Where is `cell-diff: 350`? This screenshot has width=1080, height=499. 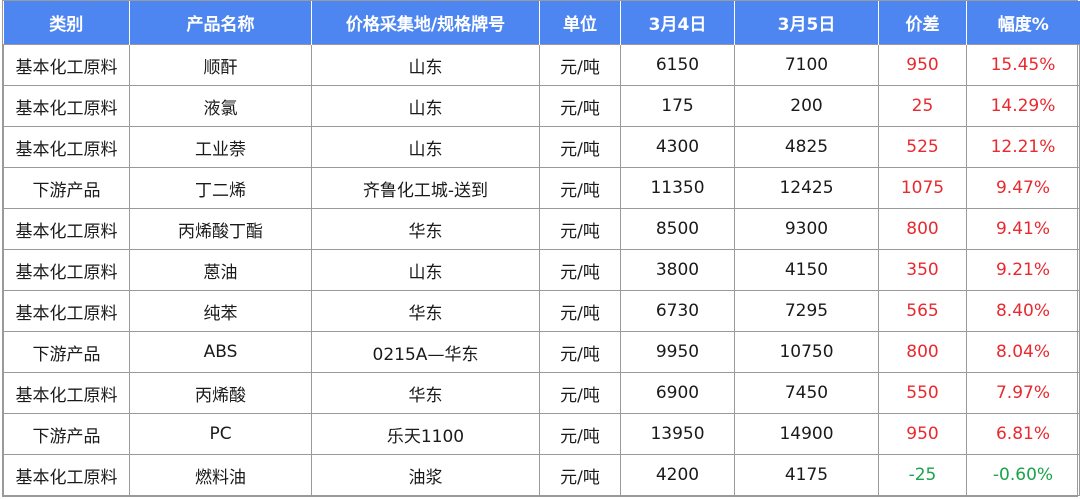
cell-diff: 350 is located at coordinates (922, 270).